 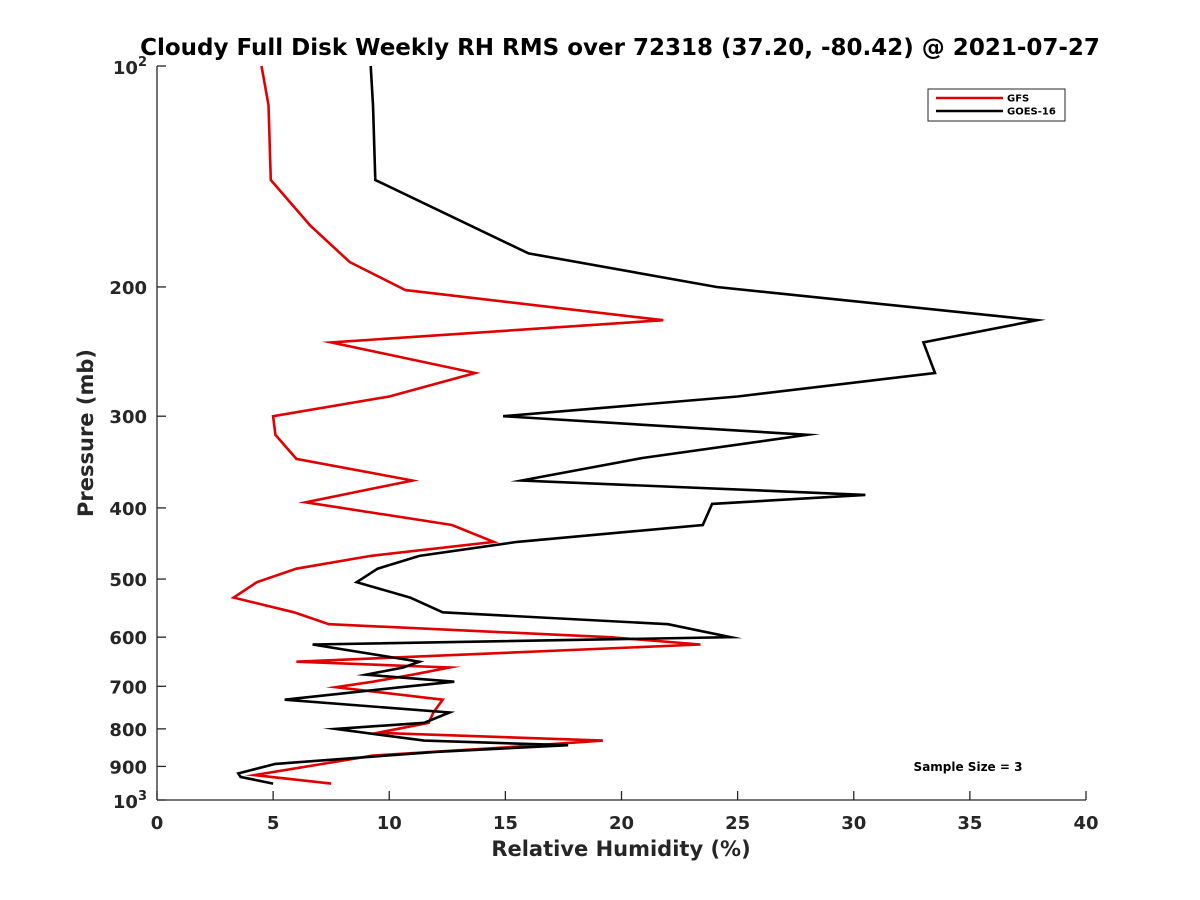 What do you see at coordinates (130, 801) in the screenshot?
I see `y-power-tick-label: 10³` at bounding box center [130, 801].